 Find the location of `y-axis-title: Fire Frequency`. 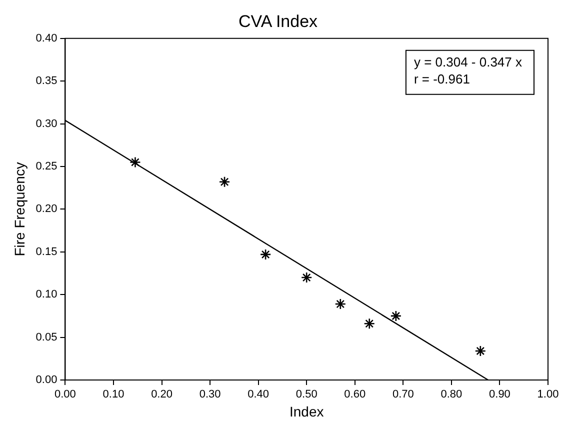

y-axis-title: Fire Frequency is located at coordinates (19, 209).